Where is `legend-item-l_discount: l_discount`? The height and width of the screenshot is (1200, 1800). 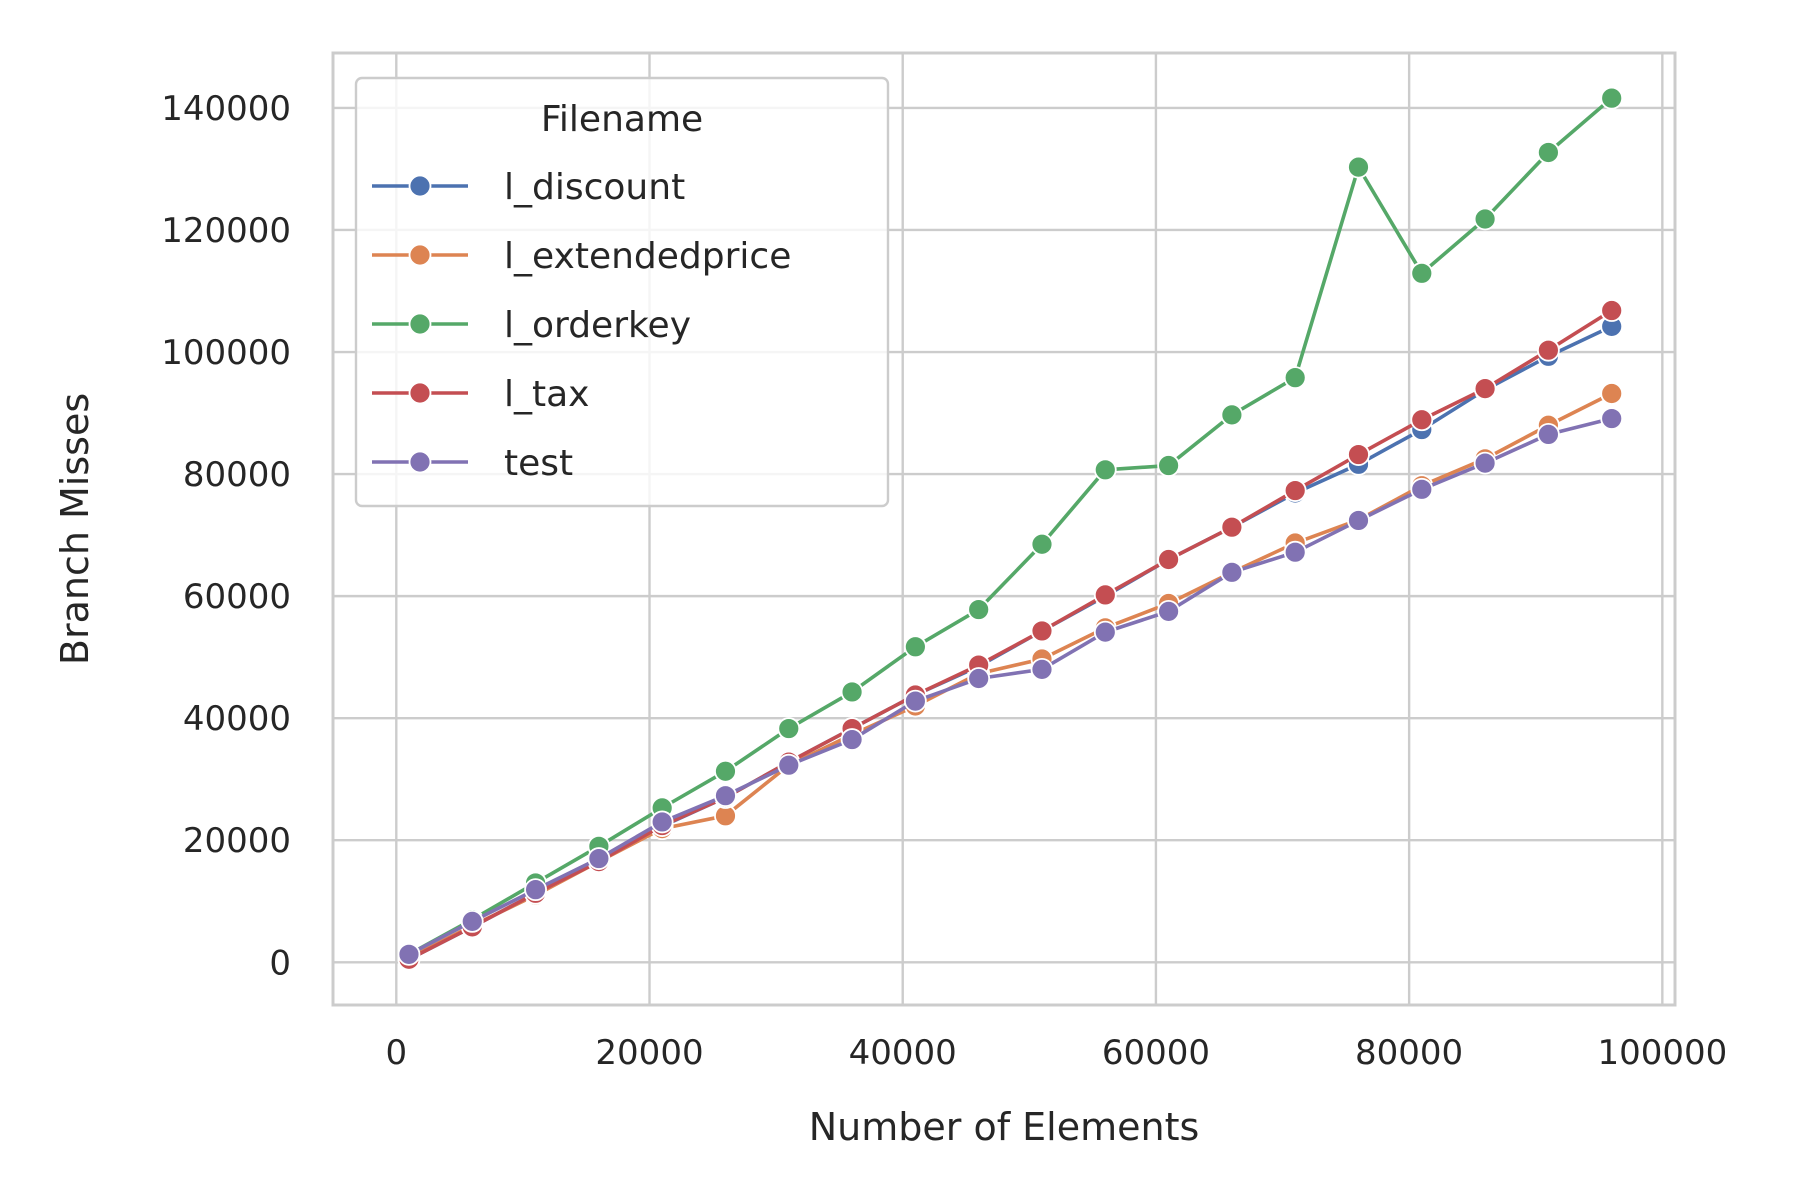
legend-item-l_discount: l_discount is located at coordinates (528, 187).